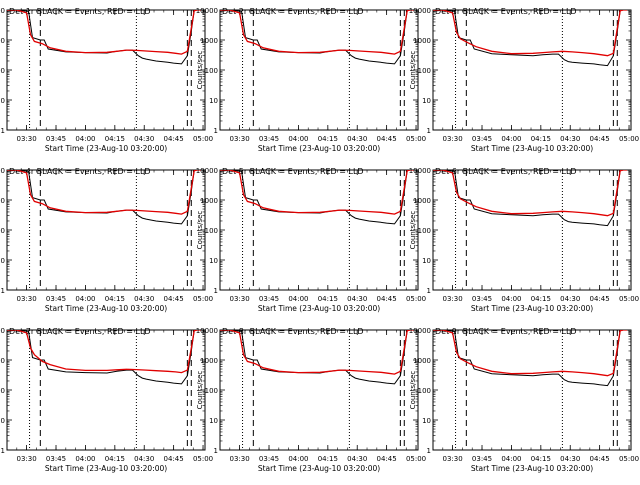  I want to click on chart-title: Det 9r BLACK = Events, RED = LLD, so click(506, 331).